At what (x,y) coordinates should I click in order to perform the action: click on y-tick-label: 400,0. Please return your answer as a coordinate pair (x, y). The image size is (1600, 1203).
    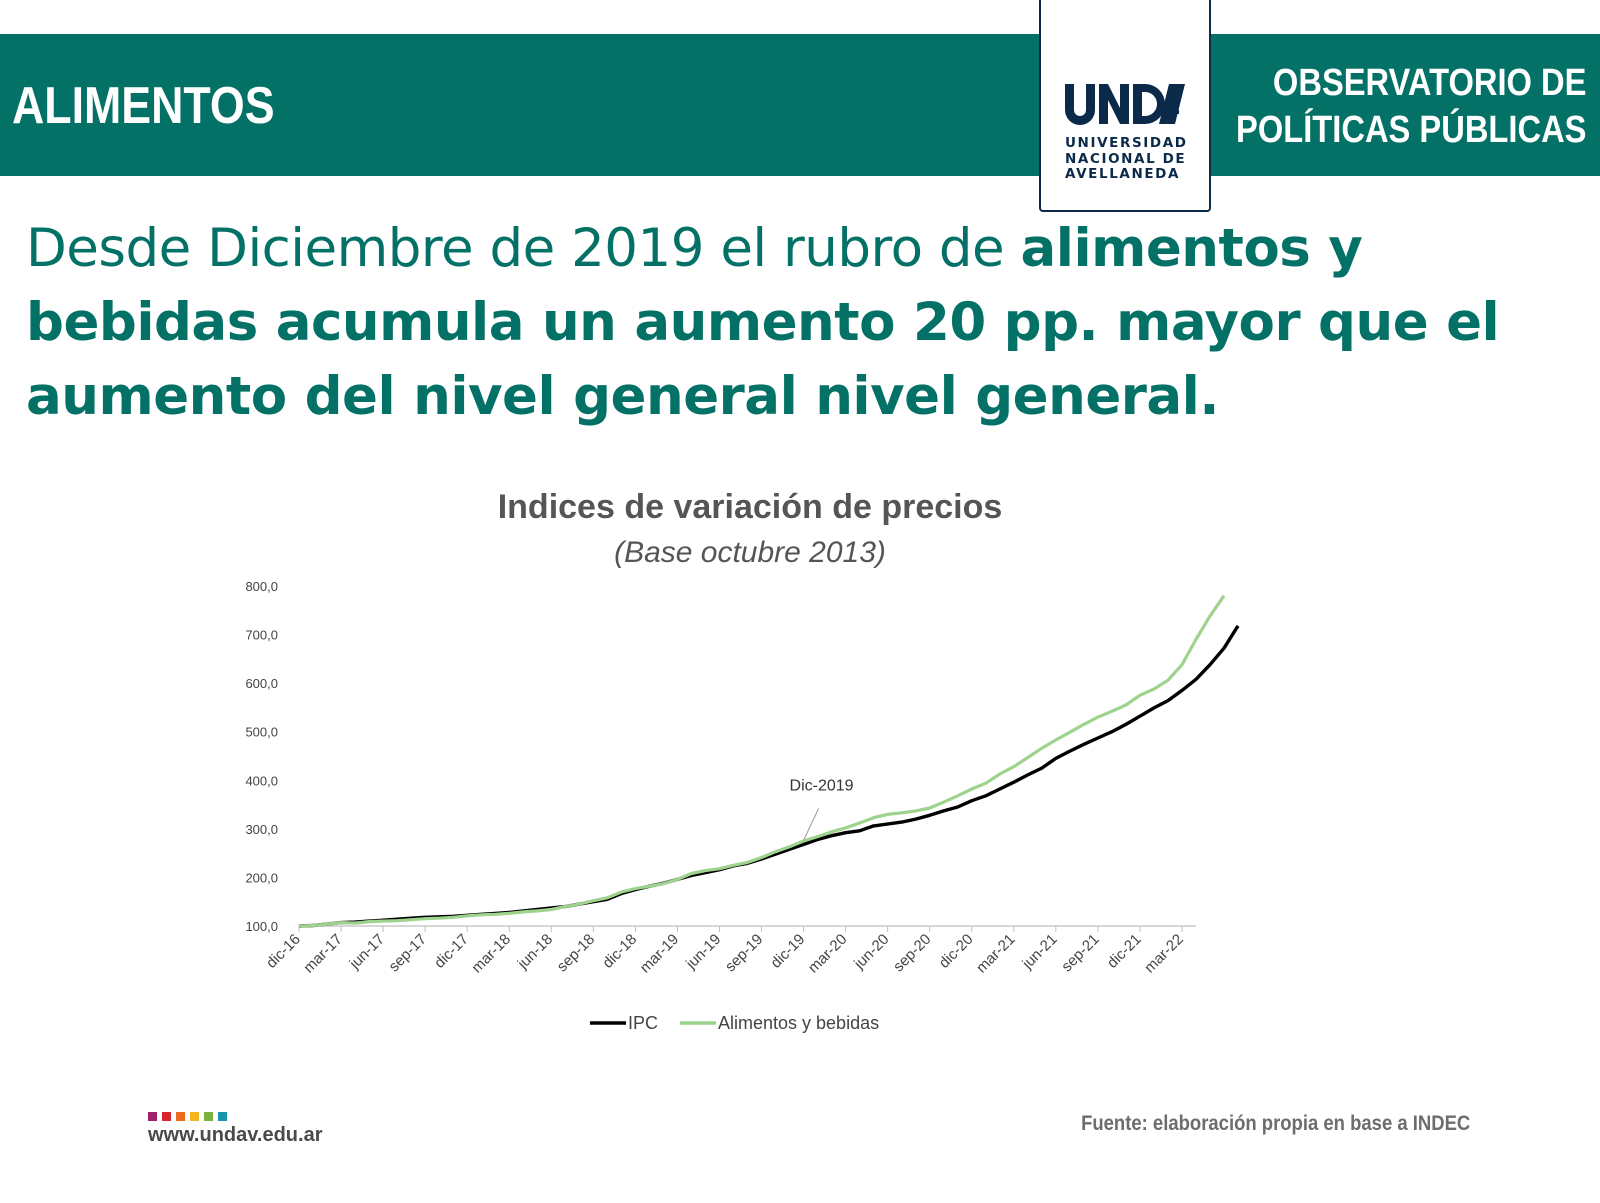
    Looking at the image, I should click on (261, 780).